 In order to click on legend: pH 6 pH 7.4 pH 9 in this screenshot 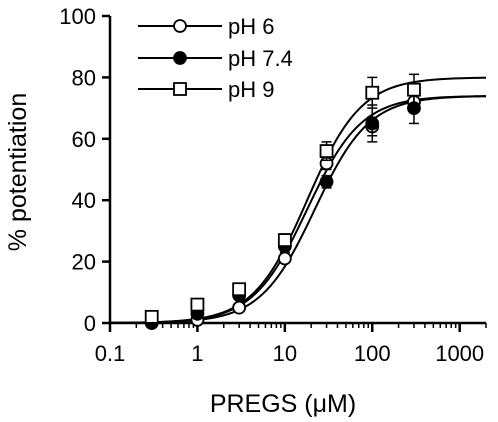, I will do `click(215, 58)`.